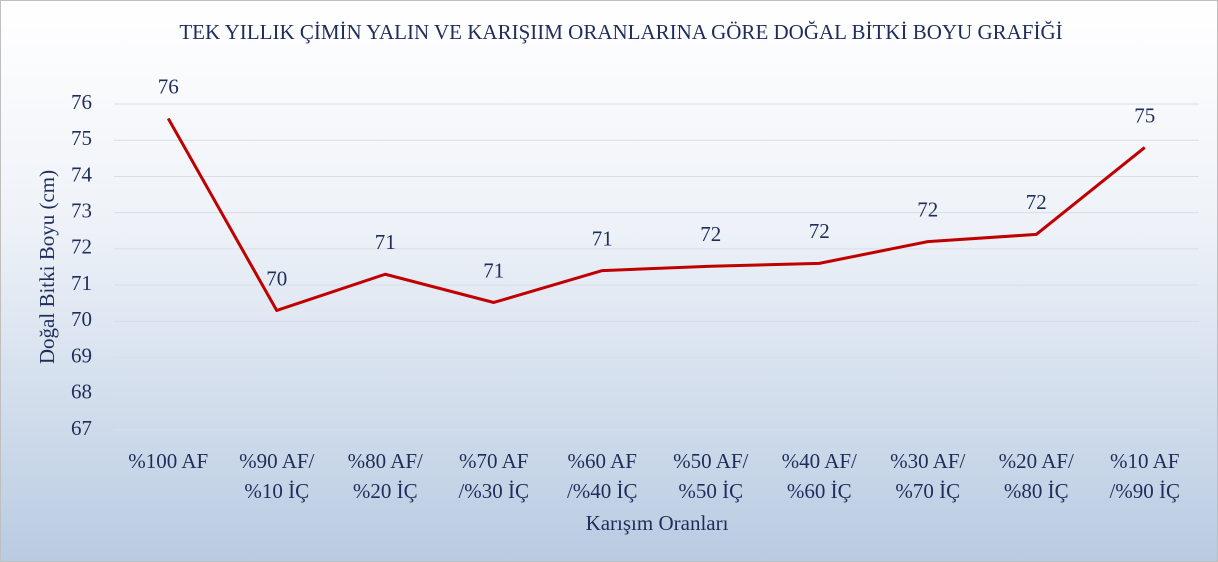  What do you see at coordinates (927, 476) in the screenshot?
I see `x-tick-label: %30 AF/ %70 İÇ` at bounding box center [927, 476].